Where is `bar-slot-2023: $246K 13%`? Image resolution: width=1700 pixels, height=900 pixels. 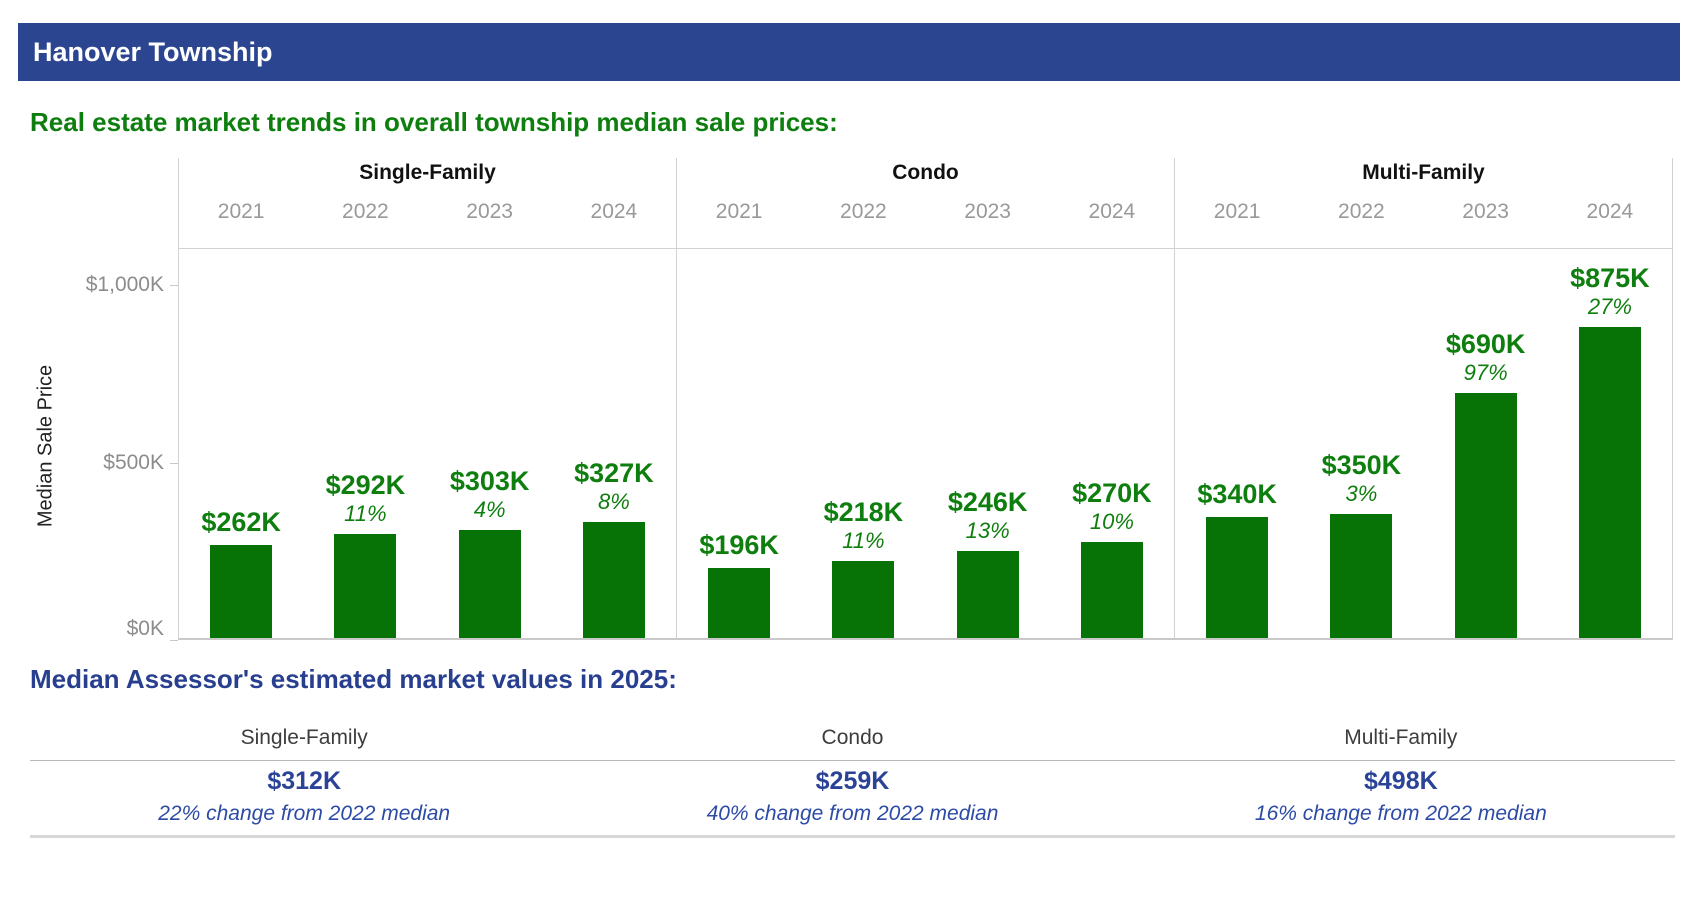
bar-slot-2023: $246K 13% is located at coordinates (988, 443).